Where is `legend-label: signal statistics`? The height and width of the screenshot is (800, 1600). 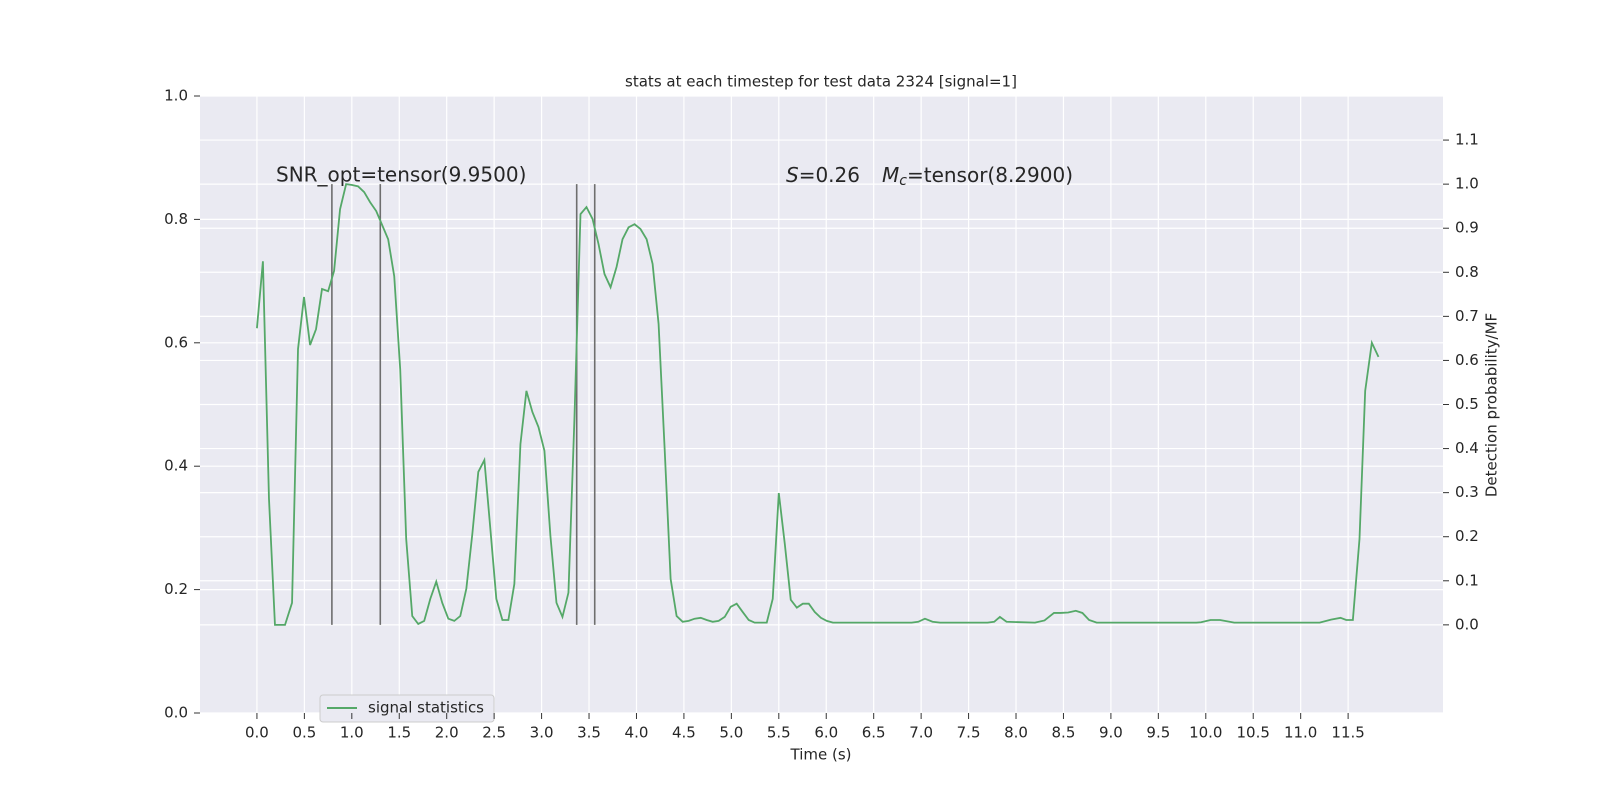
legend-label: signal statistics is located at coordinates (426, 708).